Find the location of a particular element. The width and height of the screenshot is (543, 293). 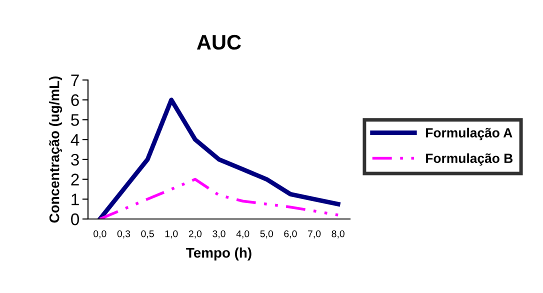

y-tick-label: 1 is located at coordinates (75, 200).